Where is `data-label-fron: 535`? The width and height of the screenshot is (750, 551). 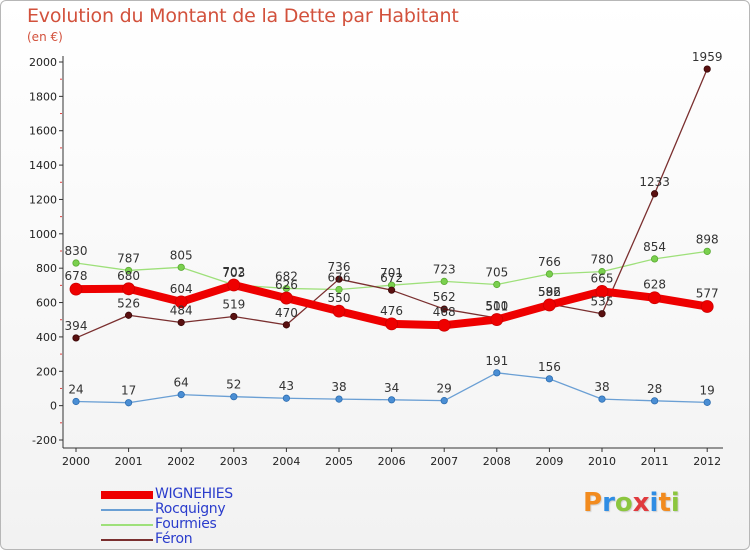 data-label-fron: 535 is located at coordinates (602, 302).